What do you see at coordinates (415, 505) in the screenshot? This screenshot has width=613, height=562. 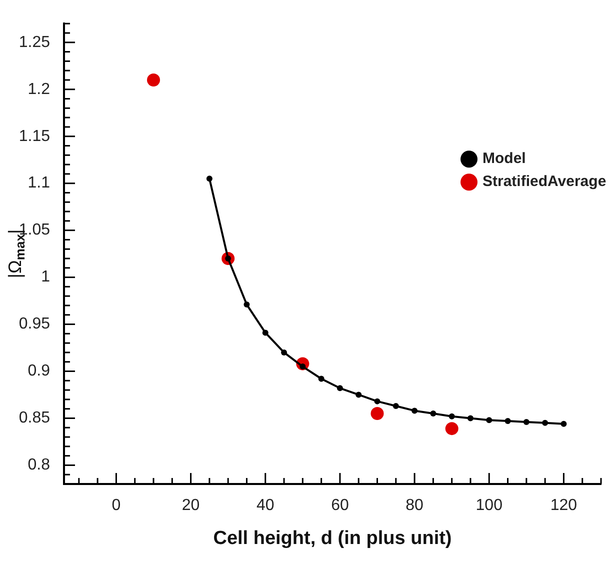 I see `x-tick-label: 80` at bounding box center [415, 505].